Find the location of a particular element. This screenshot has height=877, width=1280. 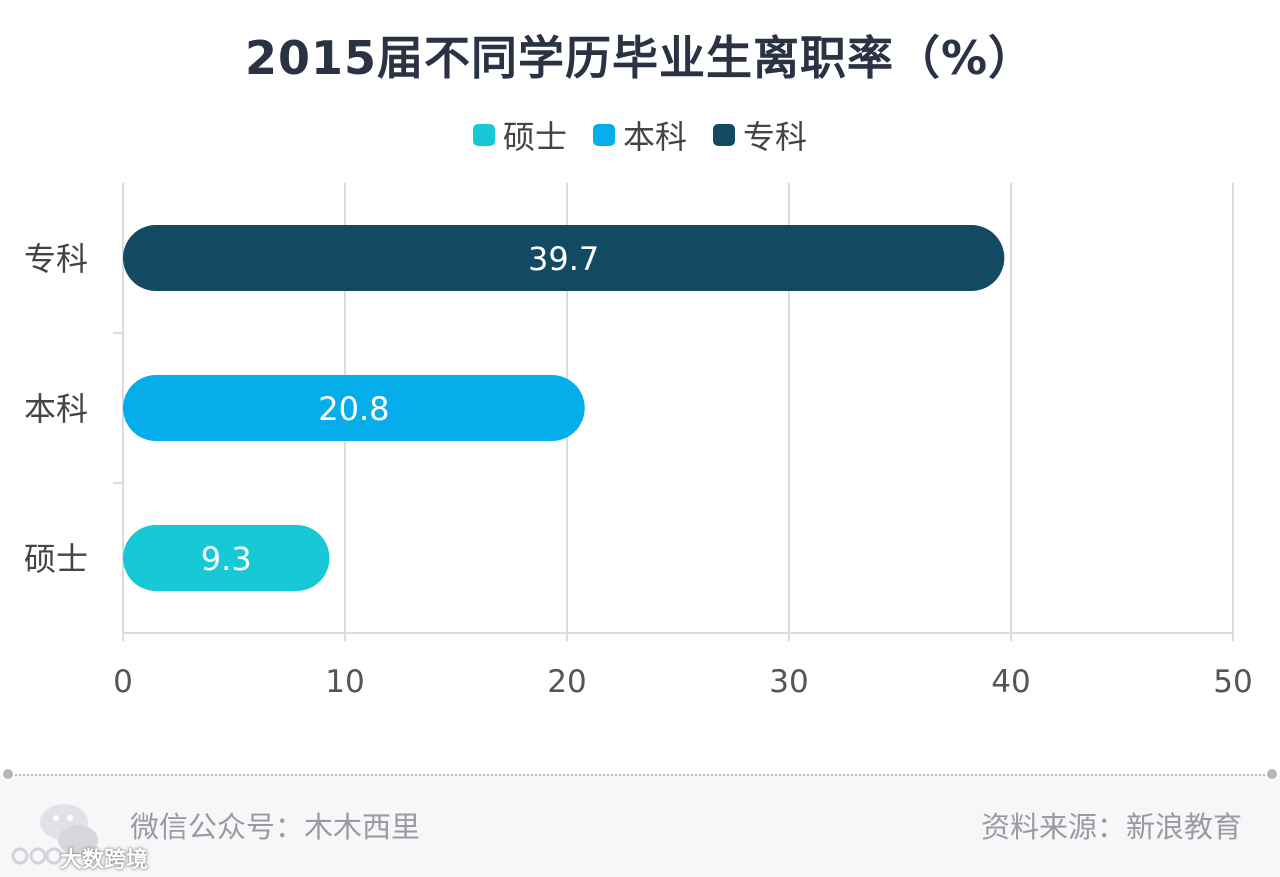

footer-background is located at coordinates (640, 826).